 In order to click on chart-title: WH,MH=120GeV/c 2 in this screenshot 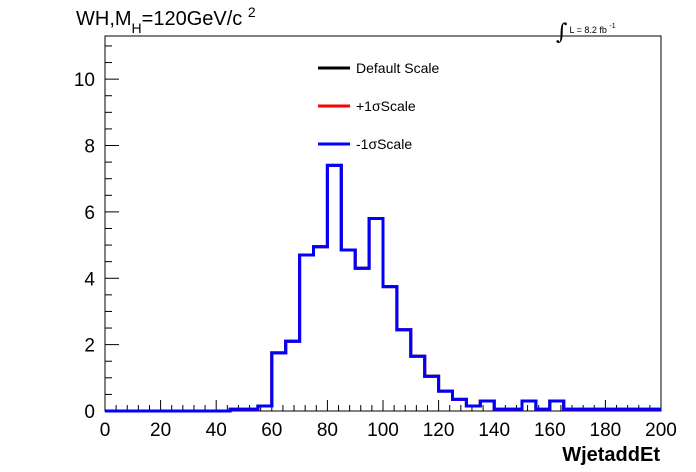, I will do `click(166, 20)`.